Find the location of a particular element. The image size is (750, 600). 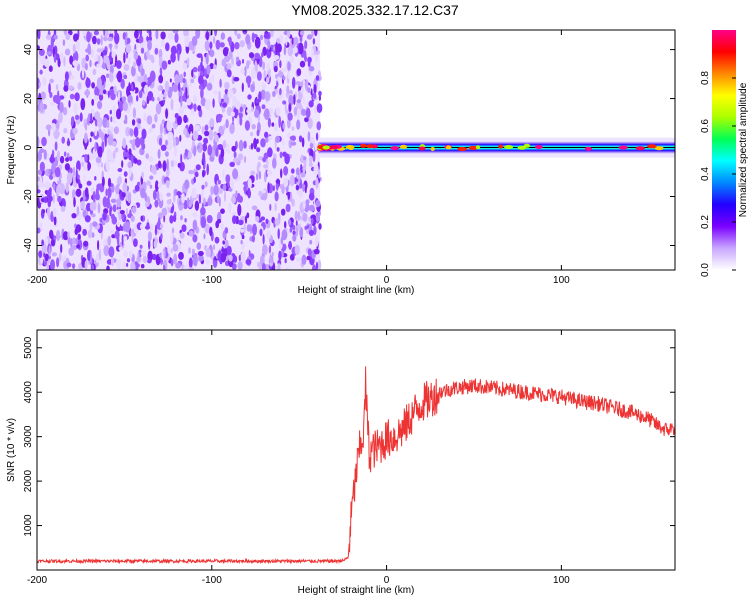

spectrogram-x-tick-label: 100 is located at coordinates (561, 280).